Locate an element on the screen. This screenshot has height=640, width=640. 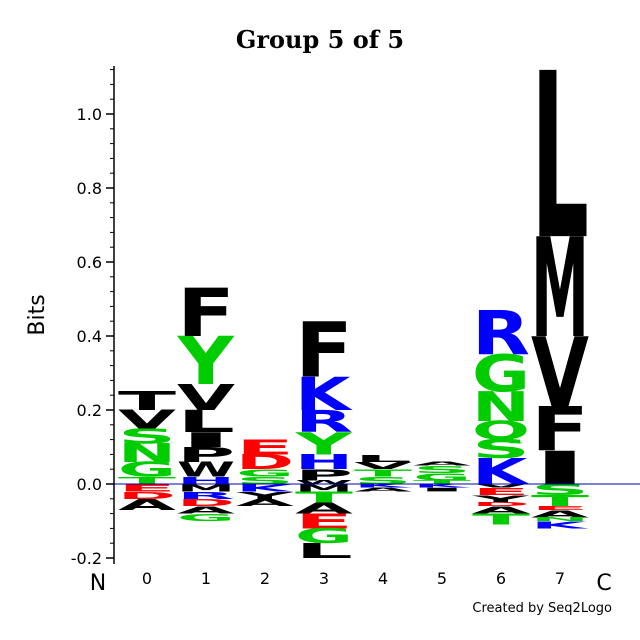
y-tick-label: 0.8 is located at coordinates (89, 188).